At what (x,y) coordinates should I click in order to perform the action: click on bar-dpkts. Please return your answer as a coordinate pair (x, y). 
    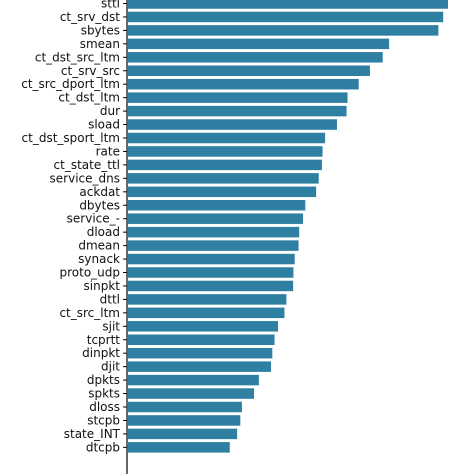
    Looking at the image, I should click on (193, 380).